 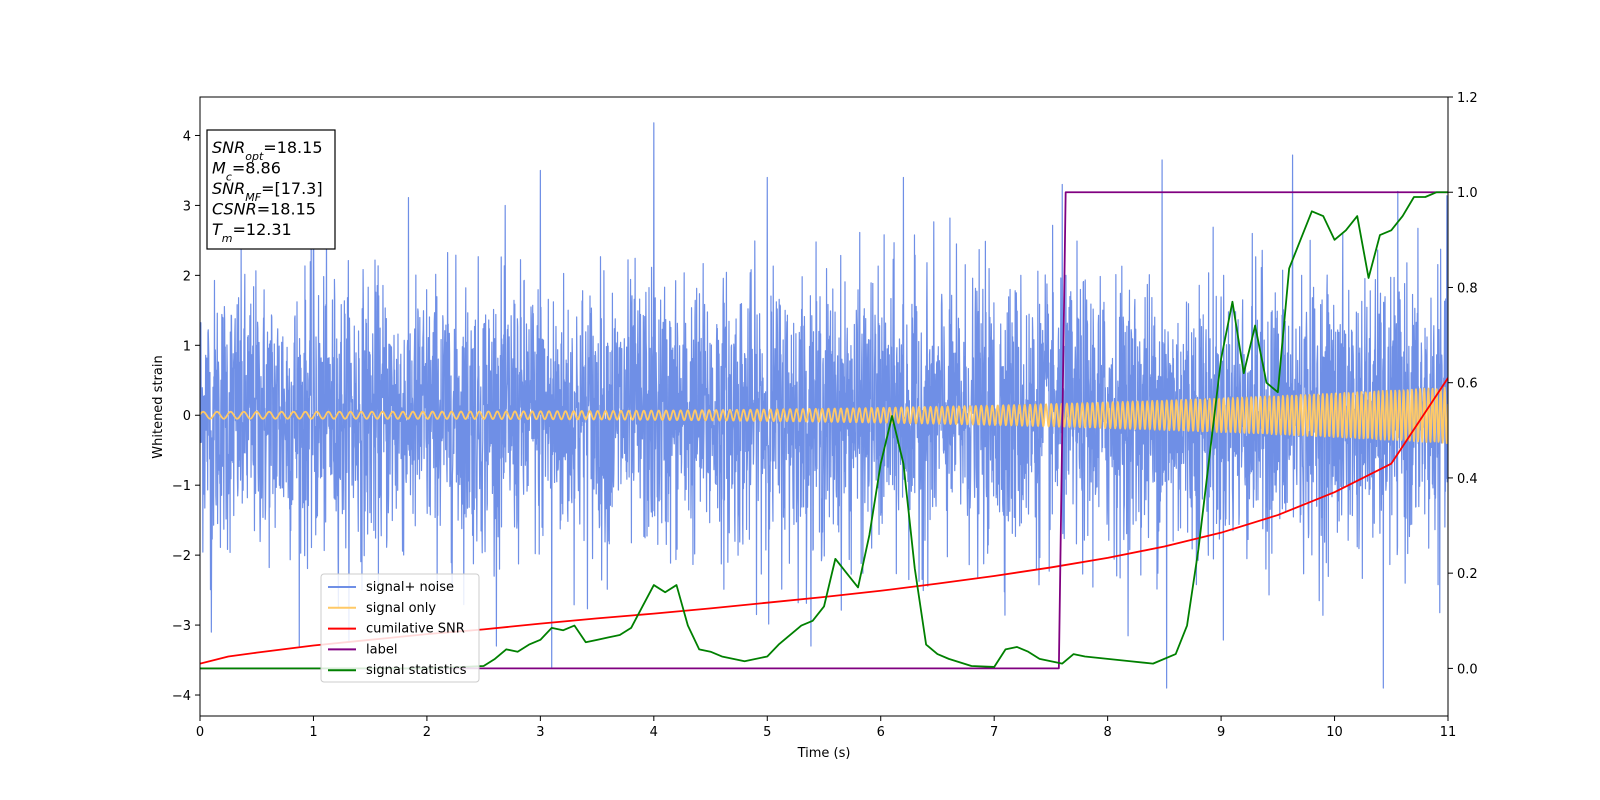 What do you see at coordinates (416, 670) in the screenshot?
I see `legend-label: signal statistics` at bounding box center [416, 670].